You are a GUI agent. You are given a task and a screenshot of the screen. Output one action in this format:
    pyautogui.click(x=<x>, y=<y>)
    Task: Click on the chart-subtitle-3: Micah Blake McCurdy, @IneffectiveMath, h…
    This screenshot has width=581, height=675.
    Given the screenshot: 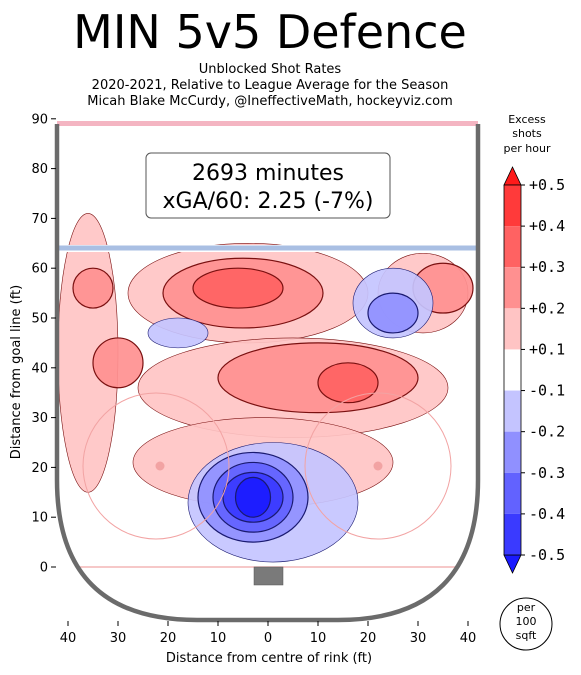 What is the action you would take?
    pyautogui.click(x=270, y=101)
    